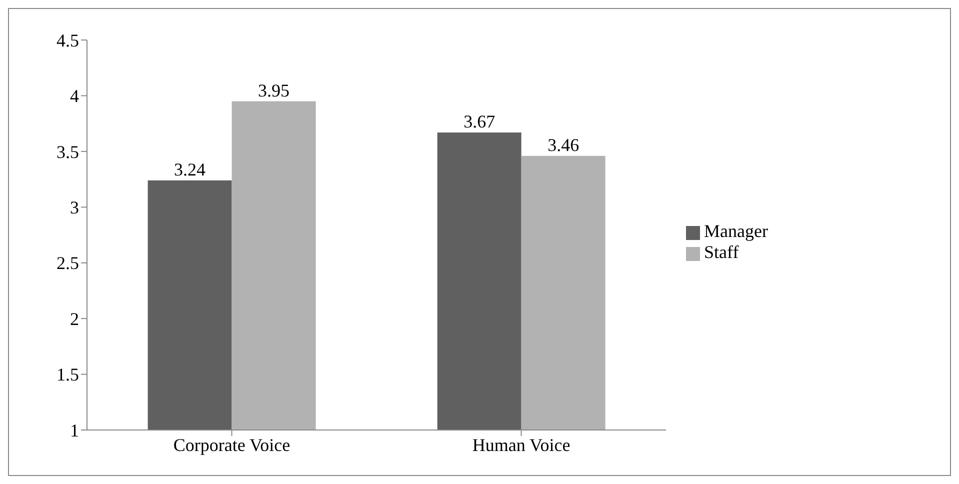  I want to click on y-tick-label: 4, so click(74, 96).